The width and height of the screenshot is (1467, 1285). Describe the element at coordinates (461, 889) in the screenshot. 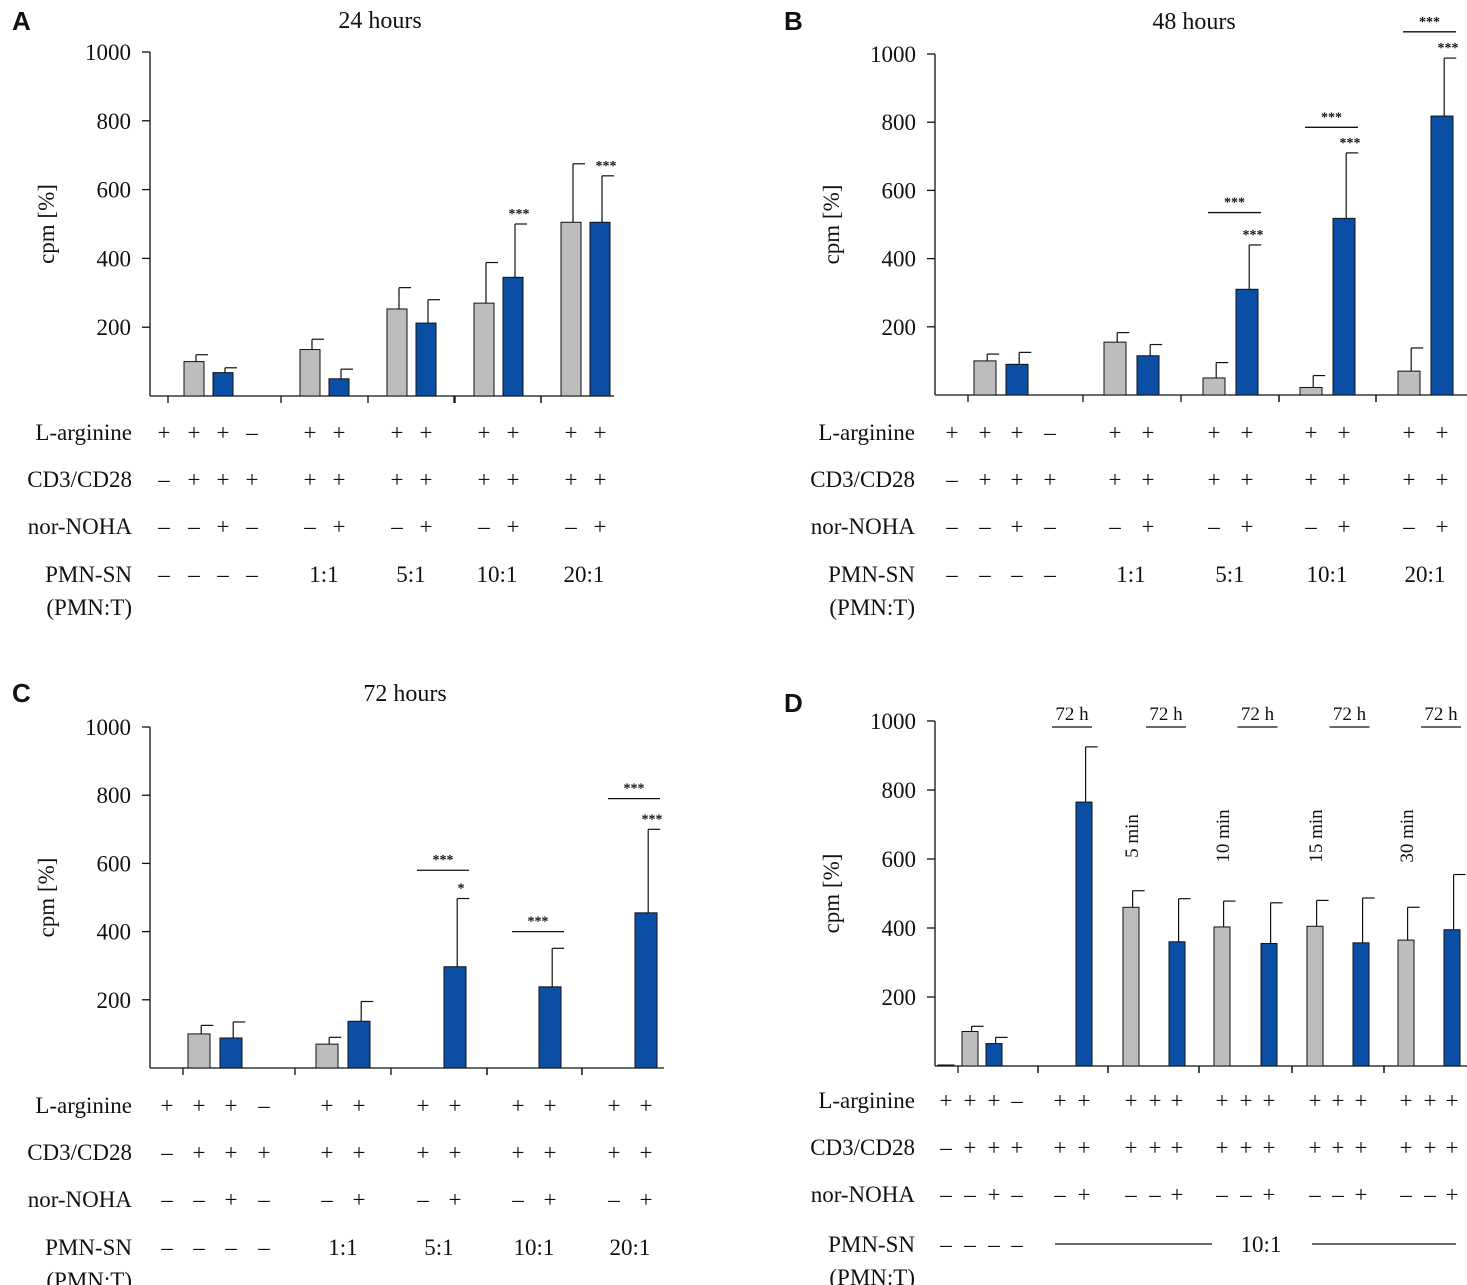

I see `significance-mark: *` at that location.